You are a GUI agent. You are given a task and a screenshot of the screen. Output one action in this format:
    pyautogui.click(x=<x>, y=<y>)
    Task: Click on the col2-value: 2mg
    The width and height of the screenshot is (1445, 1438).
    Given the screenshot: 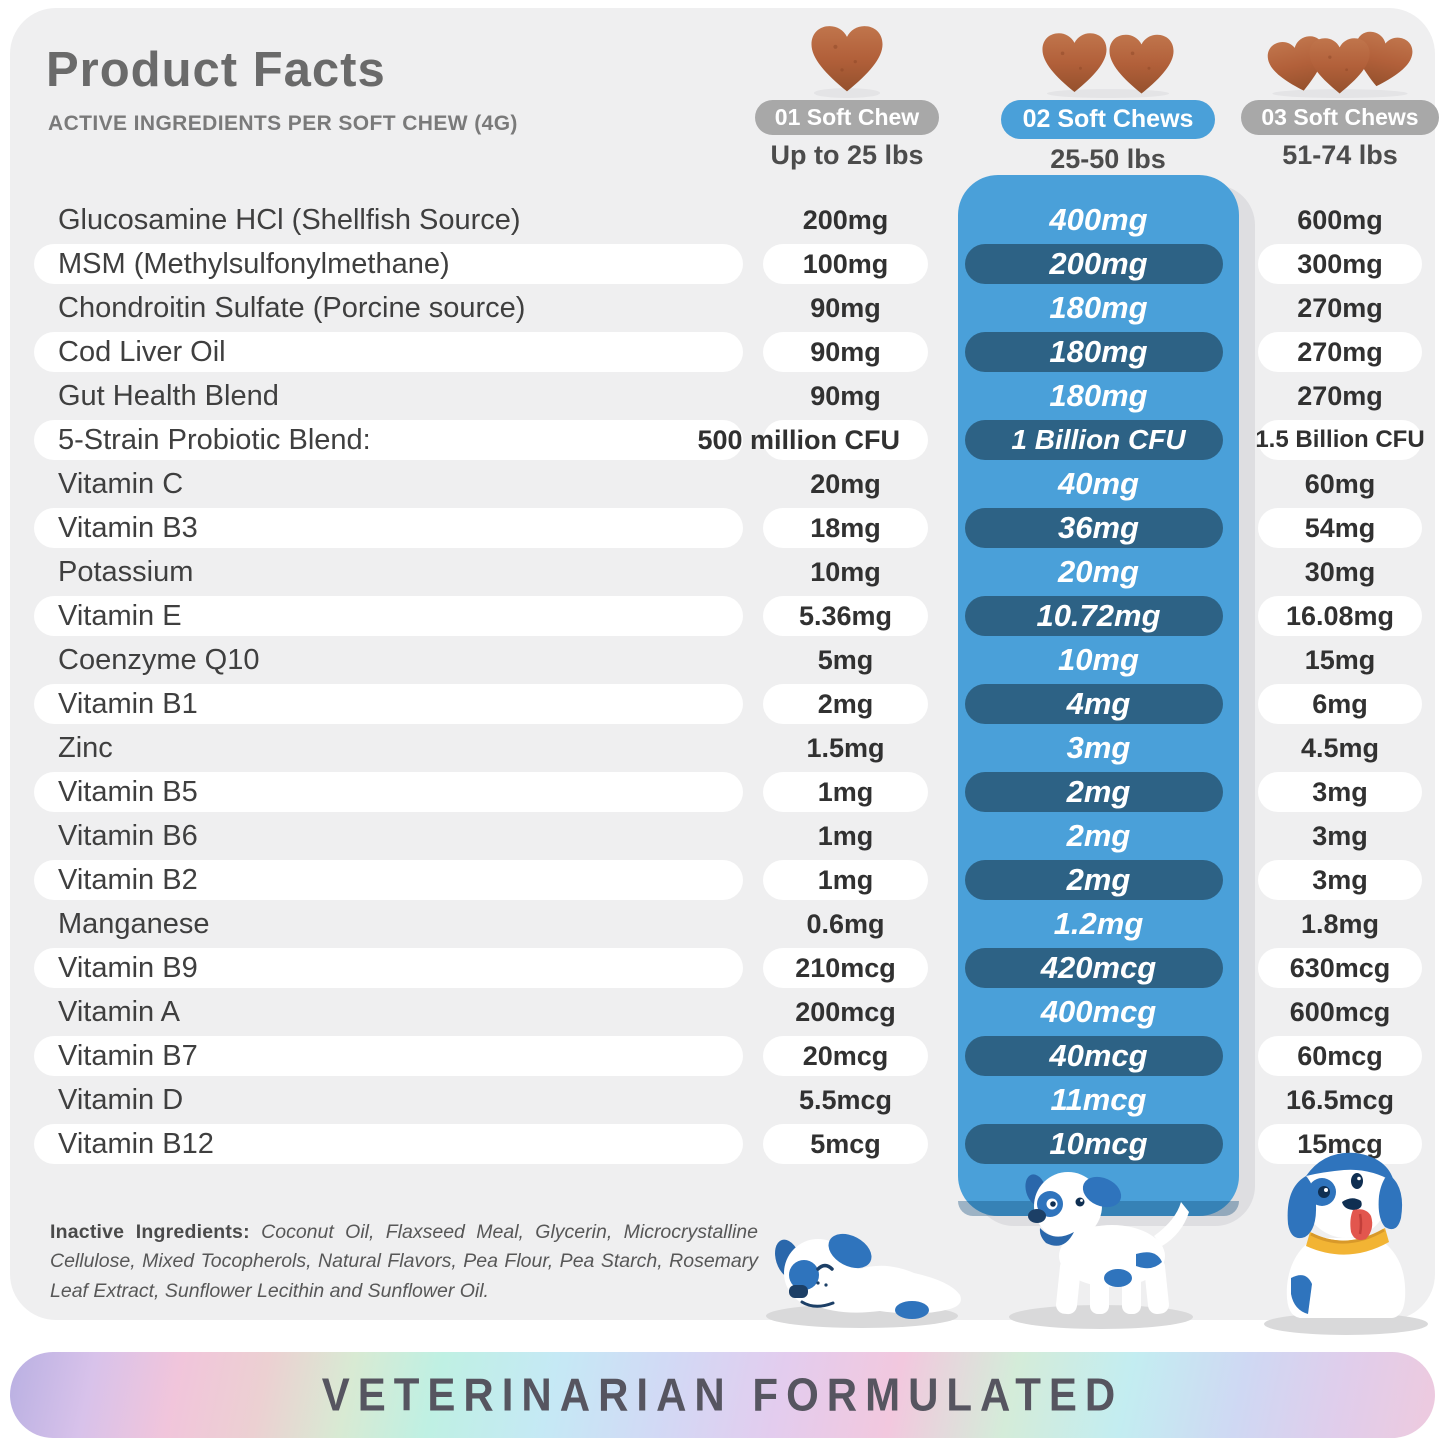 What is the action you would take?
    pyautogui.click(x=1098, y=879)
    